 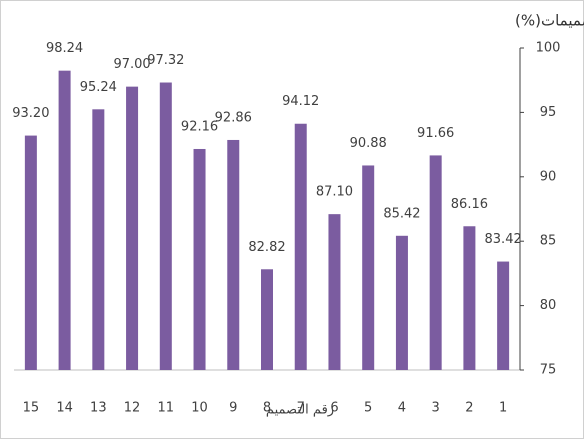 I want to click on x-tick-label: 5, so click(x=368, y=408).